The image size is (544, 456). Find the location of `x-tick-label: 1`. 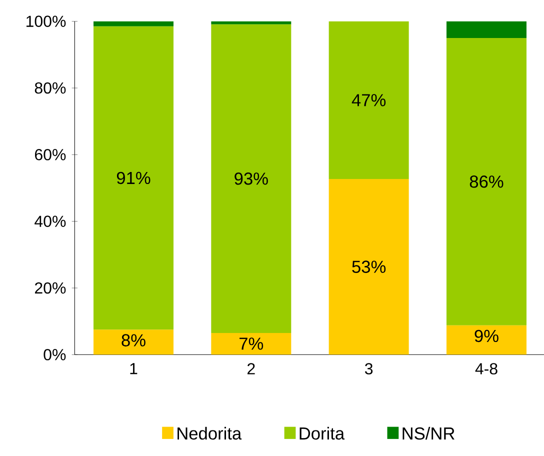

x-tick-label: 1 is located at coordinates (134, 368).